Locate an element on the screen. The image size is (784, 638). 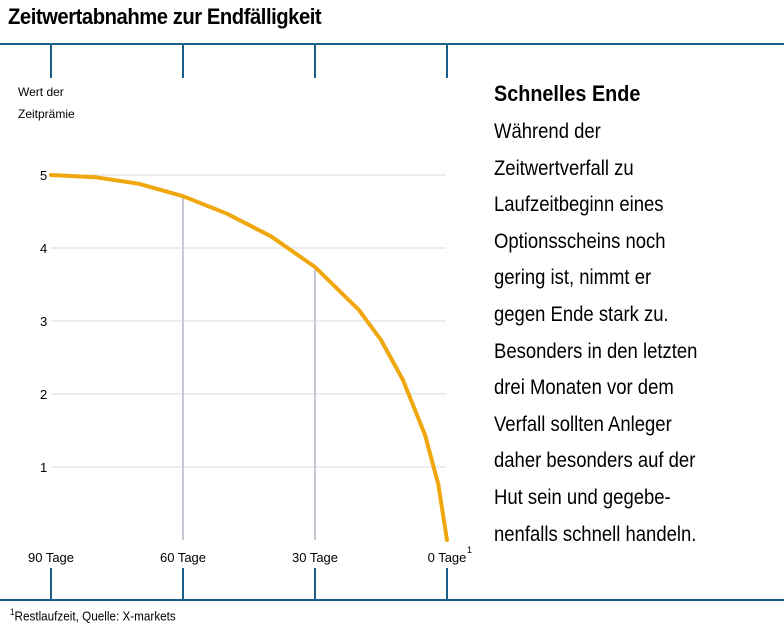
sidebar-body-line: Verfall sollten Anleger is located at coordinates (583, 424).